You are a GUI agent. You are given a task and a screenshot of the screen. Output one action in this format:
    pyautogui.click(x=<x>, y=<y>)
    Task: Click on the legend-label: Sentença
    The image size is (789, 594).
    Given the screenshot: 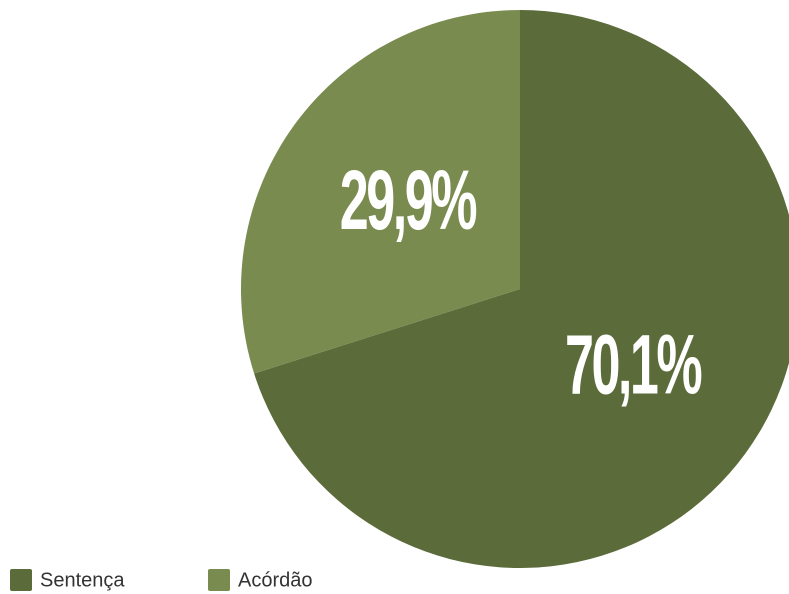 What is the action you would take?
    pyautogui.click(x=82, y=580)
    